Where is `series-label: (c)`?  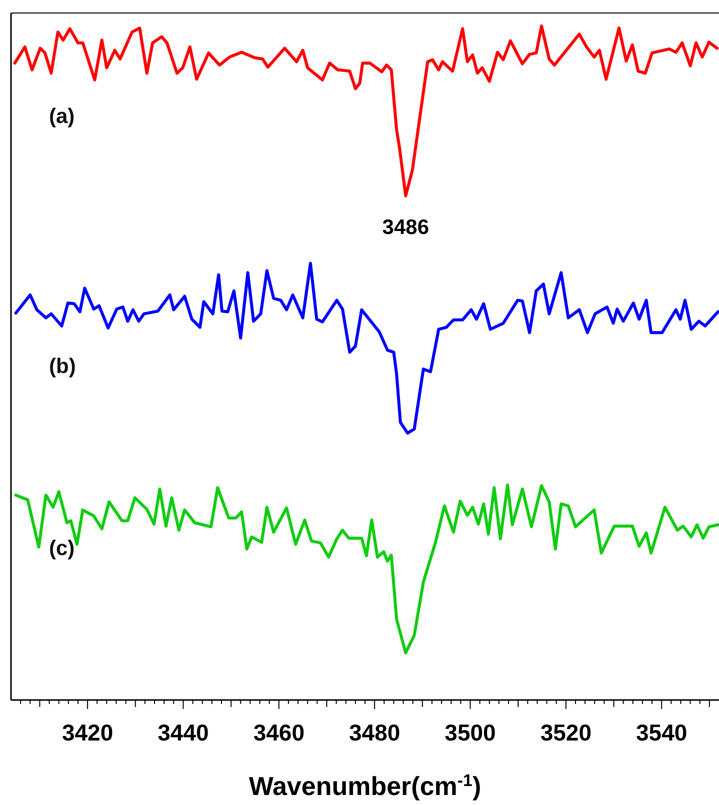
series-label: (c) is located at coordinates (62, 548).